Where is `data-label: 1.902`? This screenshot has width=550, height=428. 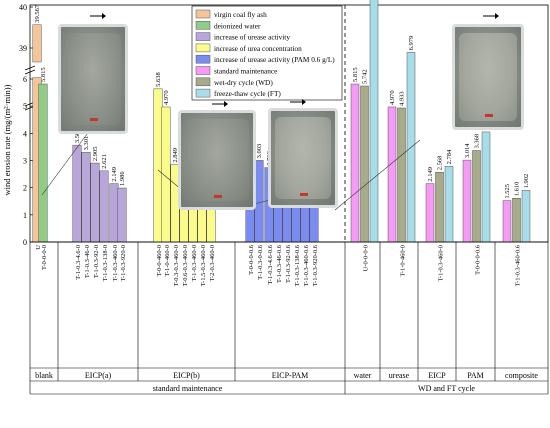
data-label: 1.902 is located at coordinates (526, 181).